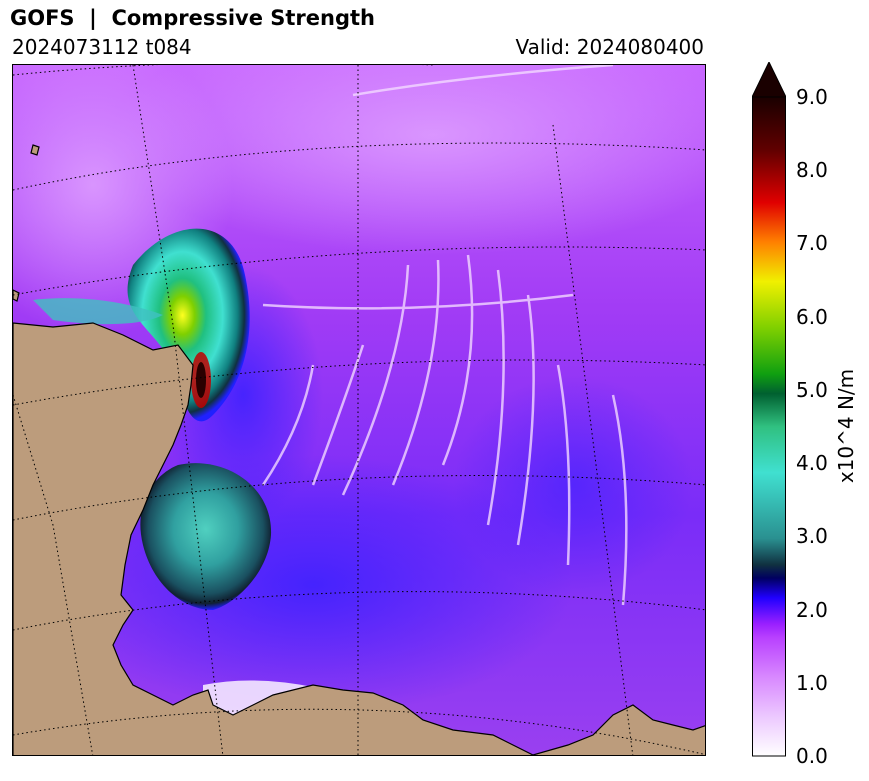  I want to click on colorbar-tick-label: 5.0, so click(812, 389).